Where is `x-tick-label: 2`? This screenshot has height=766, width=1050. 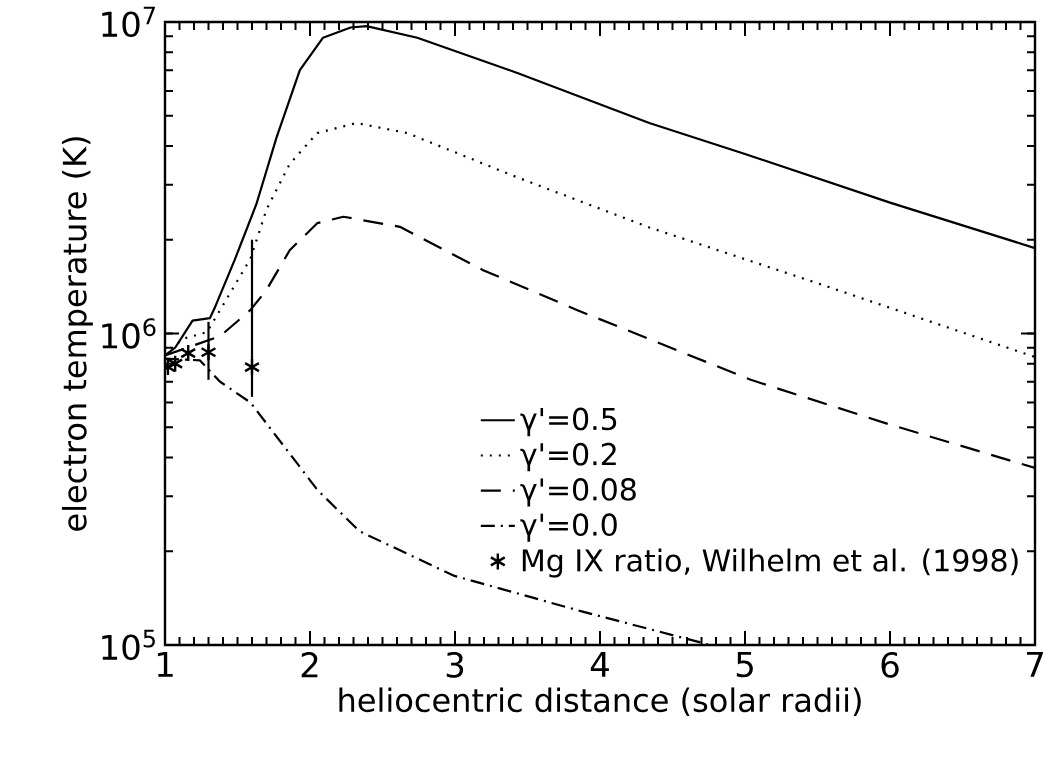
x-tick-label: 2 is located at coordinates (309, 665).